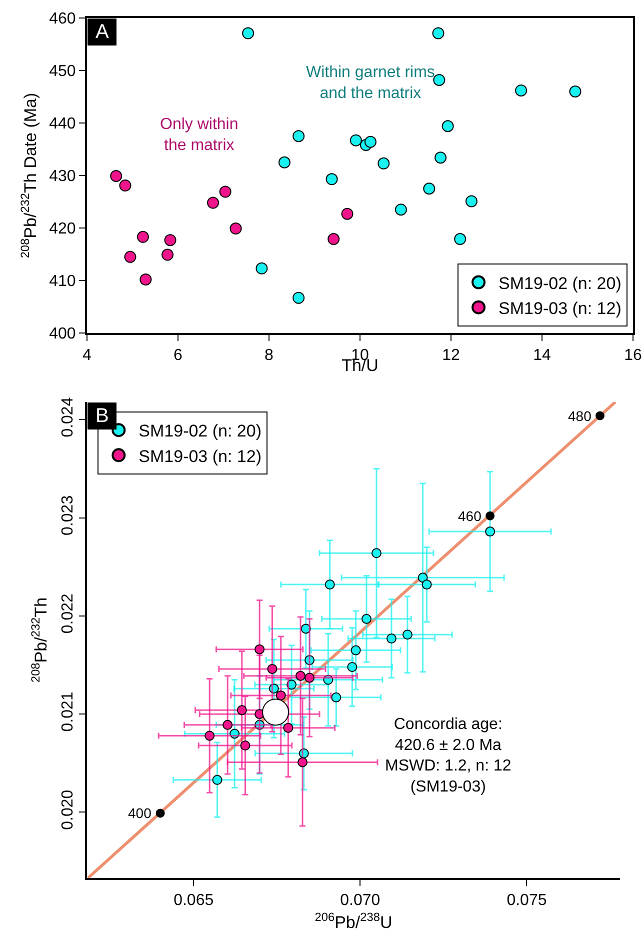 The image size is (644, 939). I want to click on y-tick-label: 450, so click(62, 71).